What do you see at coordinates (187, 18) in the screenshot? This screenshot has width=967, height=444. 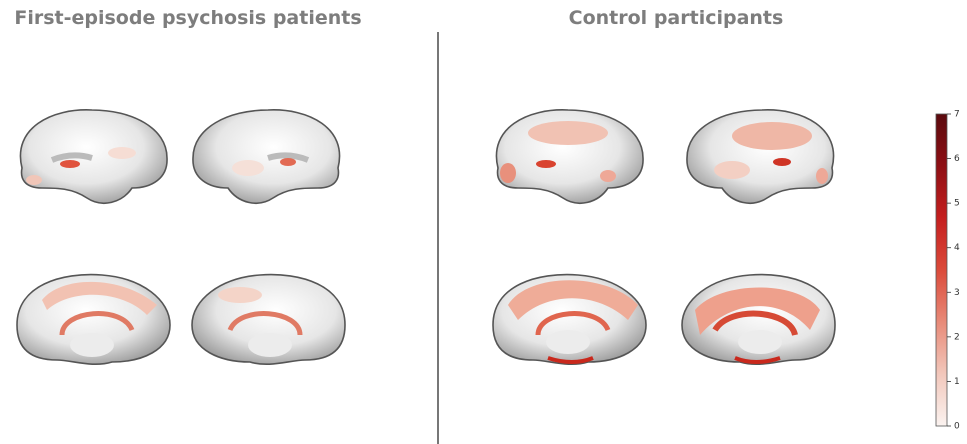 I see `panel-title: First-episode psychosis patients` at bounding box center [187, 18].